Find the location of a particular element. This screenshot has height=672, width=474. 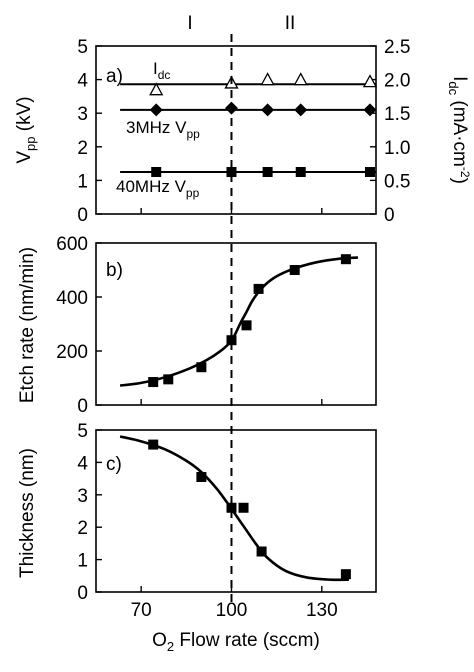

panel-c-tick-label-2: 2 is located at coordinates (82, 528).